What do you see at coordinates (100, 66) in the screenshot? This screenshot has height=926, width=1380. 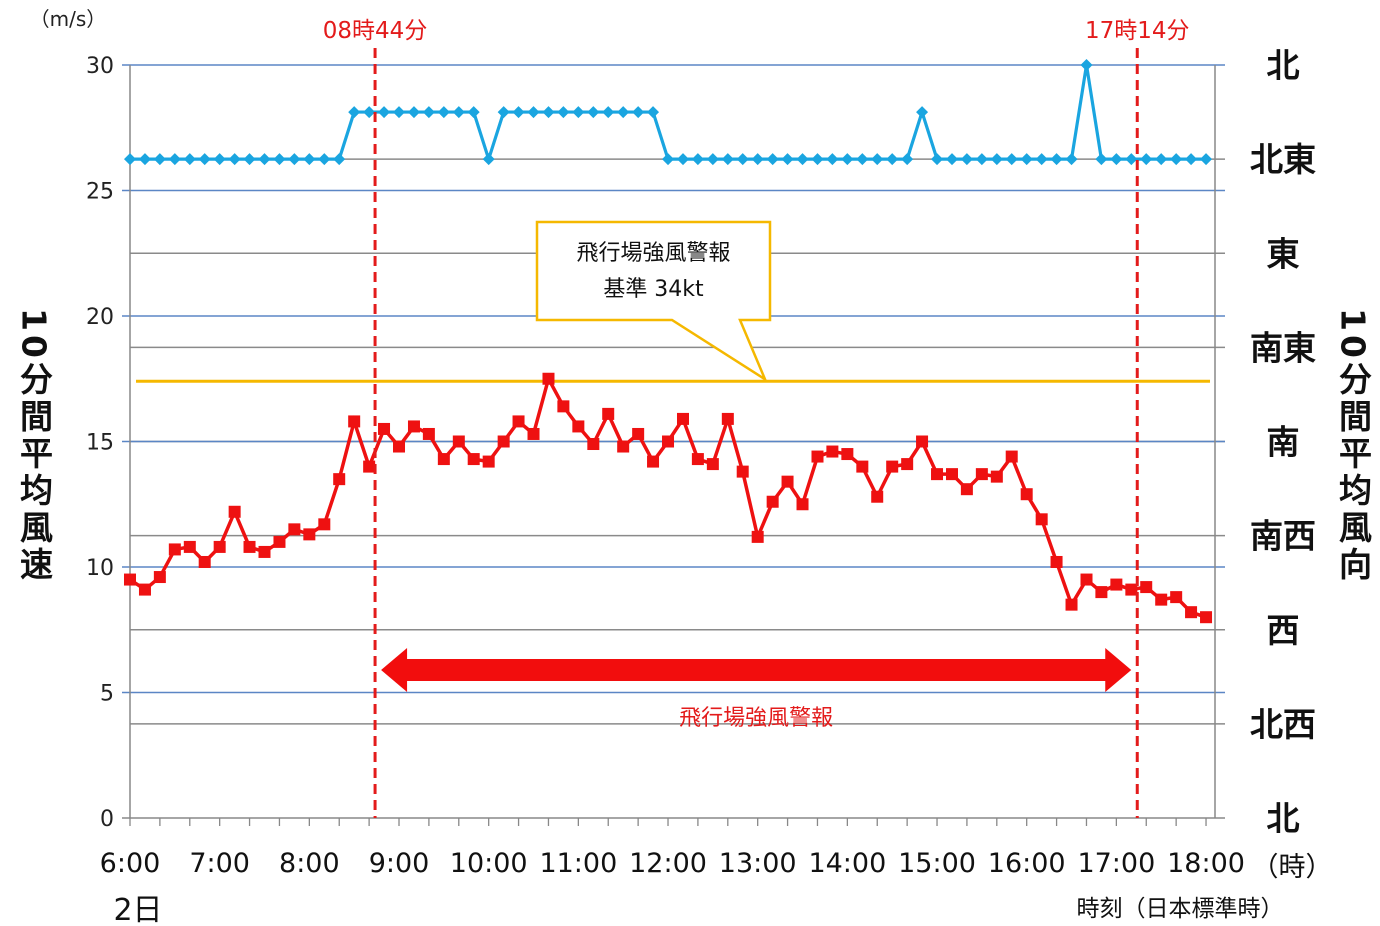 I see `y-tick-label: 30` at bounding box center [100, 66].